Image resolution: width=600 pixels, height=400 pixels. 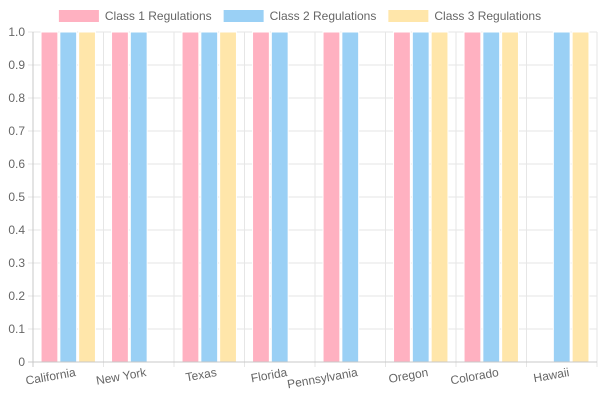 I want to click on legend-item: Class 3 Regulations, so click(x=464, y=16).